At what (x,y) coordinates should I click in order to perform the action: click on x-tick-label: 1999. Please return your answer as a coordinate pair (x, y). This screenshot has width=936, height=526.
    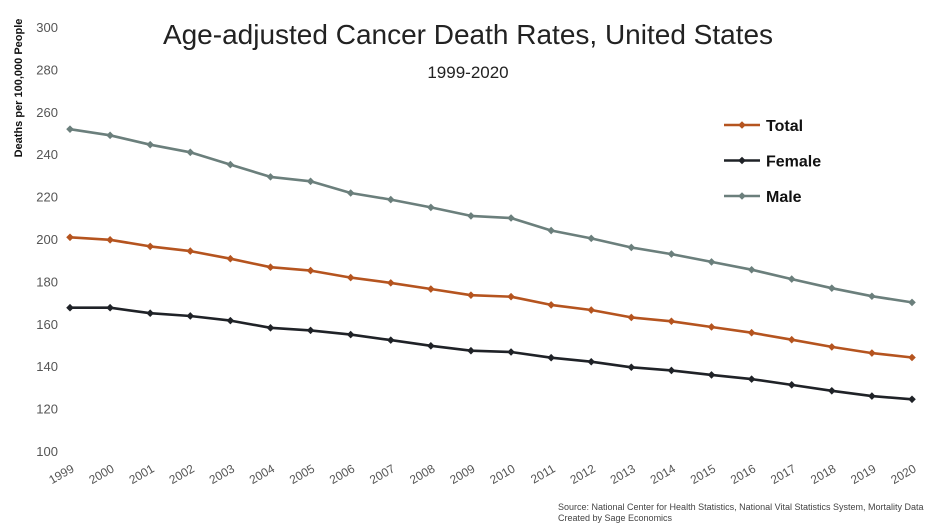
    Looking at the image, I should click on (61, 474).